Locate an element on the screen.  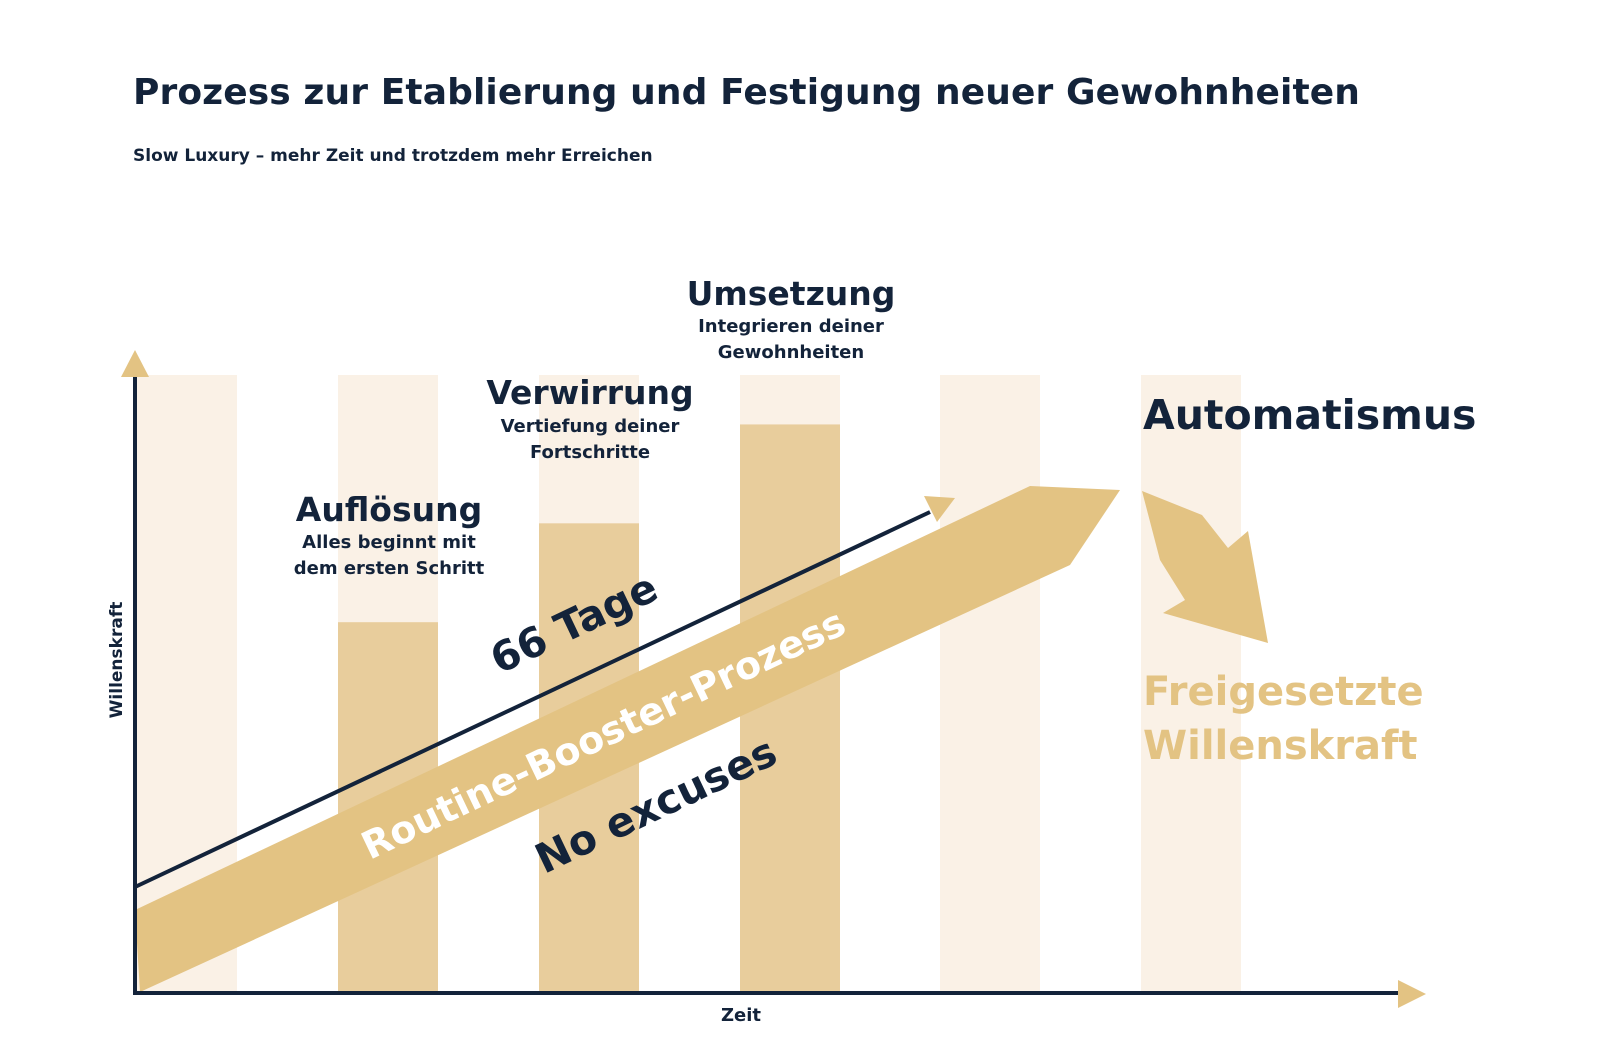
result-line1: Freigesetzte is located at coordinates (1283, 692).